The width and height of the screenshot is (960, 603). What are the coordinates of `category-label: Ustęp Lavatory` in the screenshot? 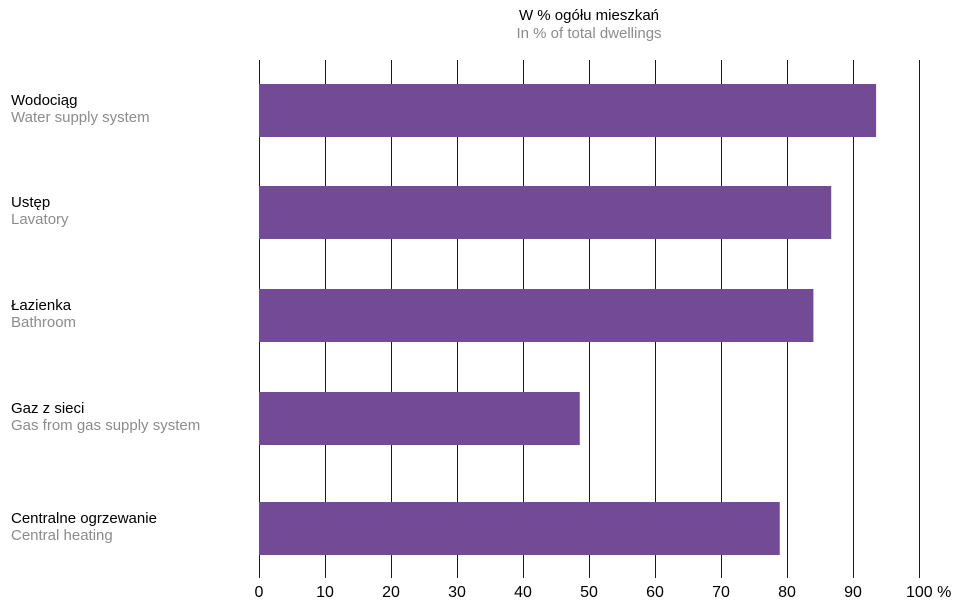 It's located at (40, 211).